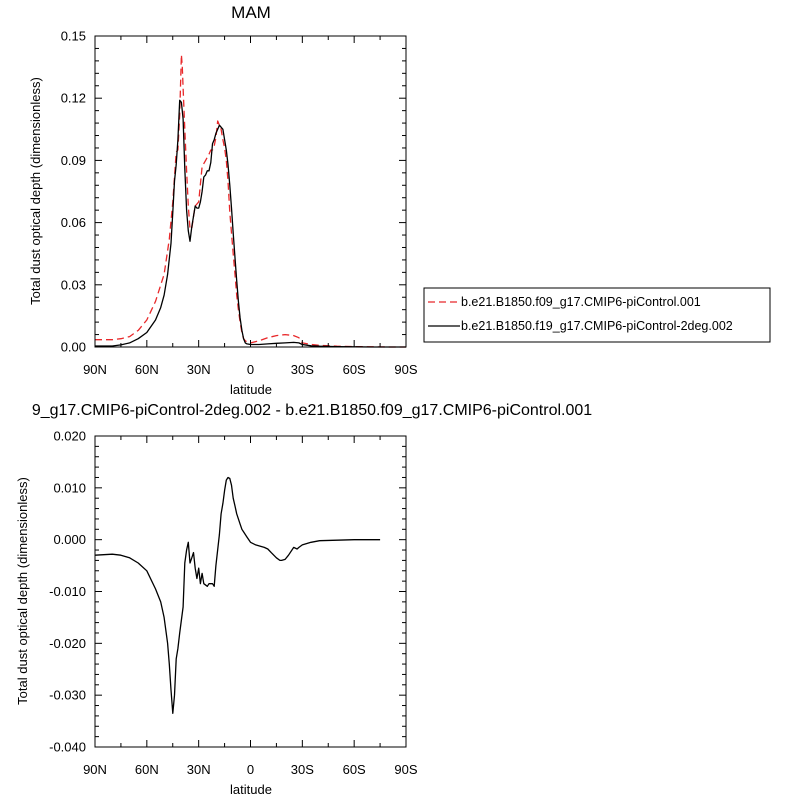  Describe the element at coordinates (251, 789) in the screenshot. I see `bottom-x-axis-label: latitude` at that location.